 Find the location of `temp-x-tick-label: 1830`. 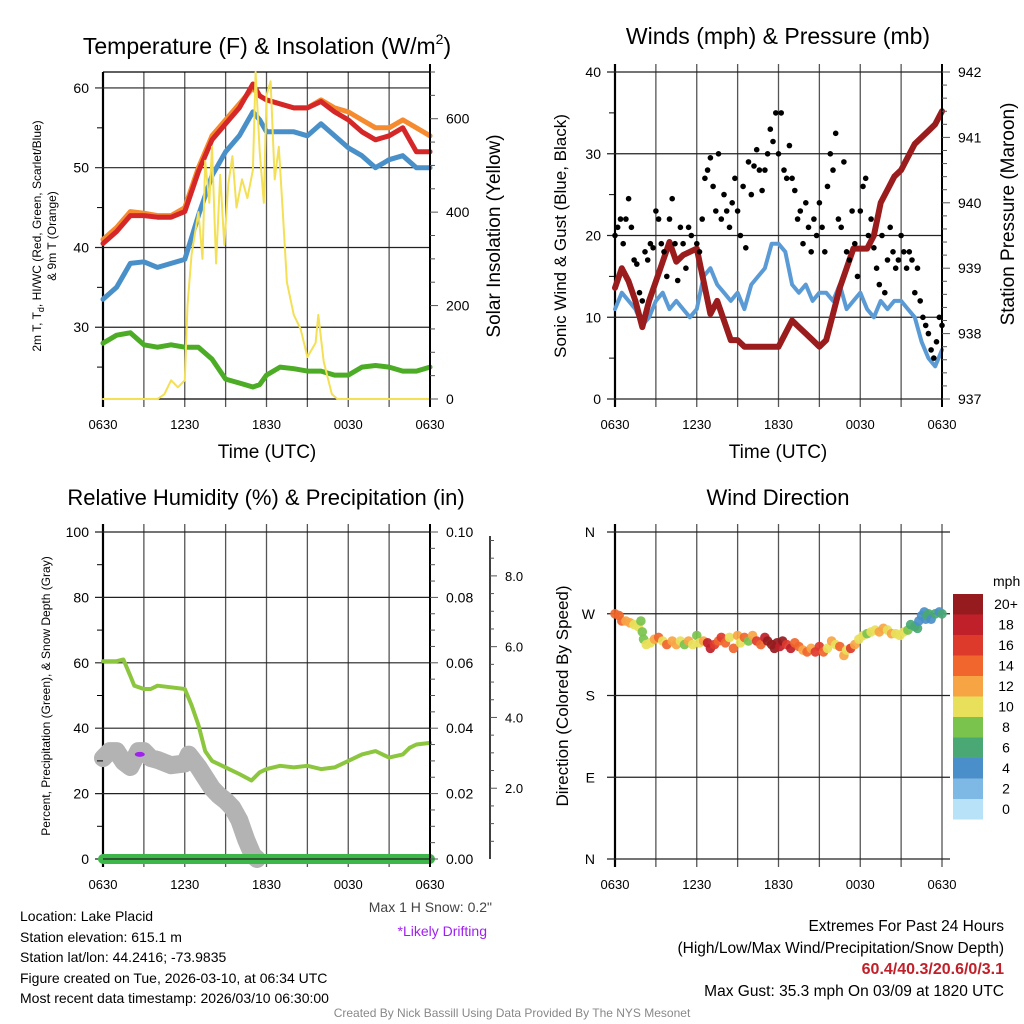

temp-x-tick-label: 1830 is located at coordinates (266, 424).